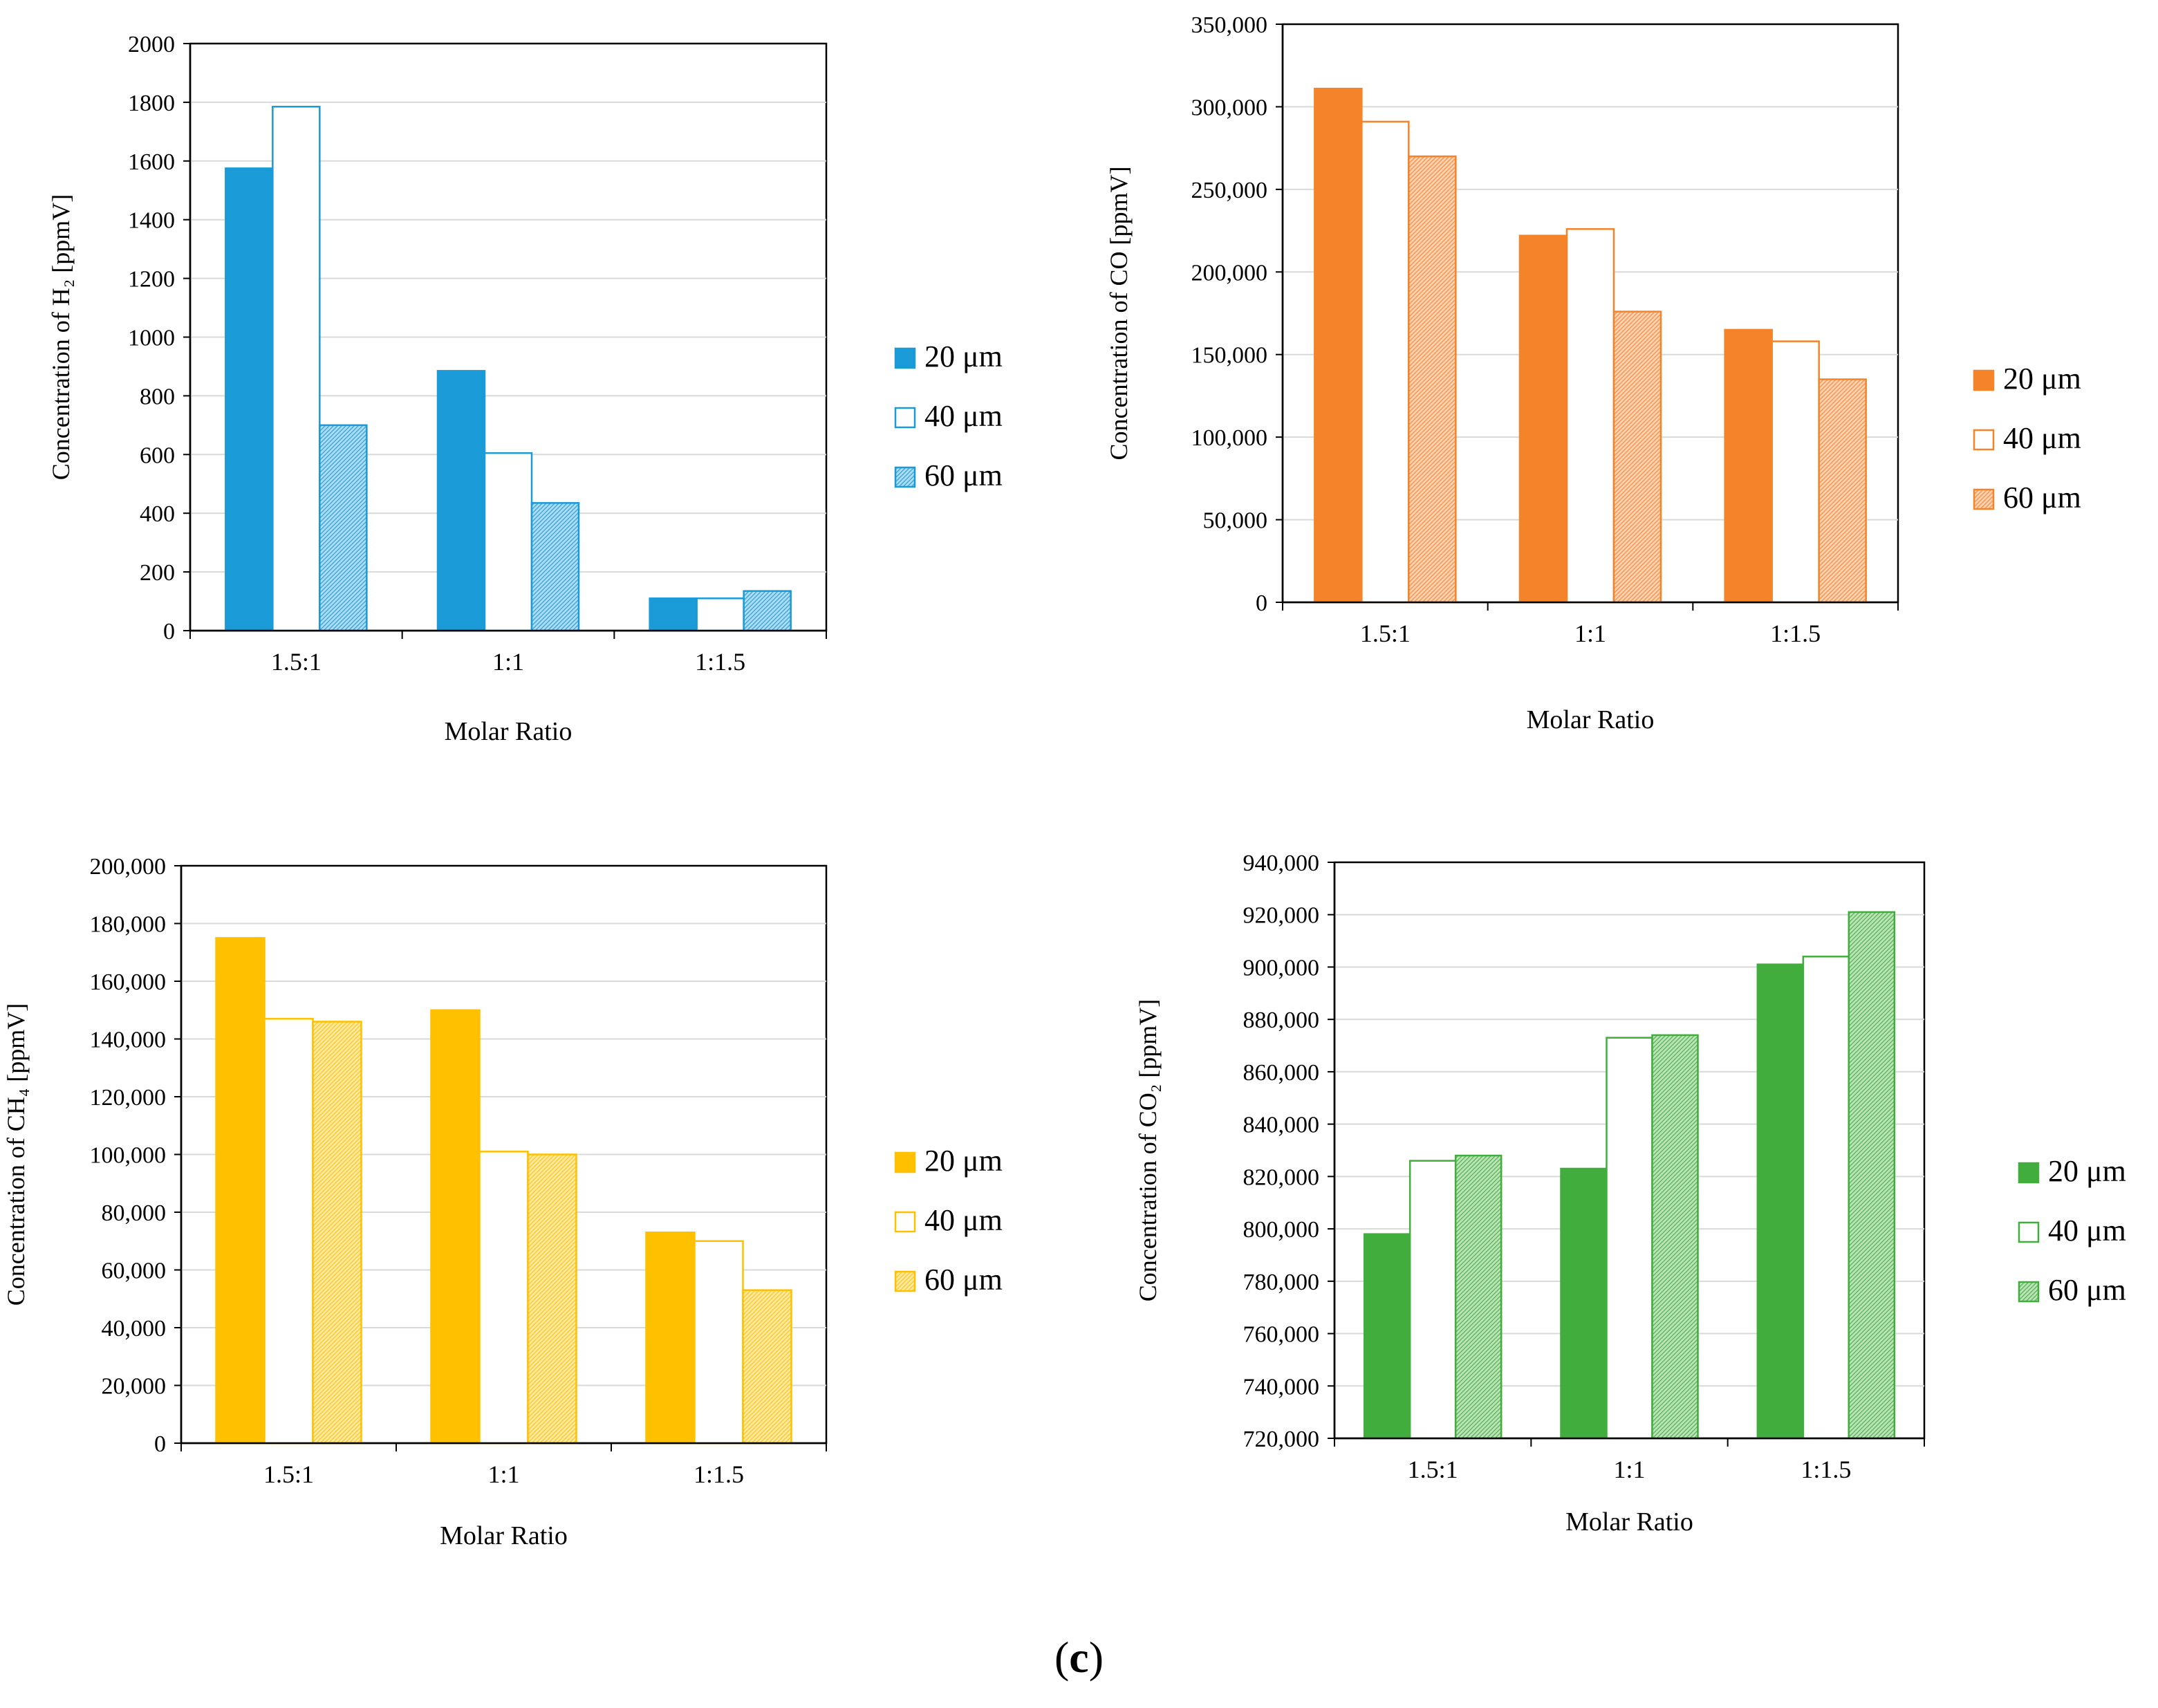 This screenshot has width=2158, height=1708. I want to click on y-tick-label: 200, so click(157, 573).